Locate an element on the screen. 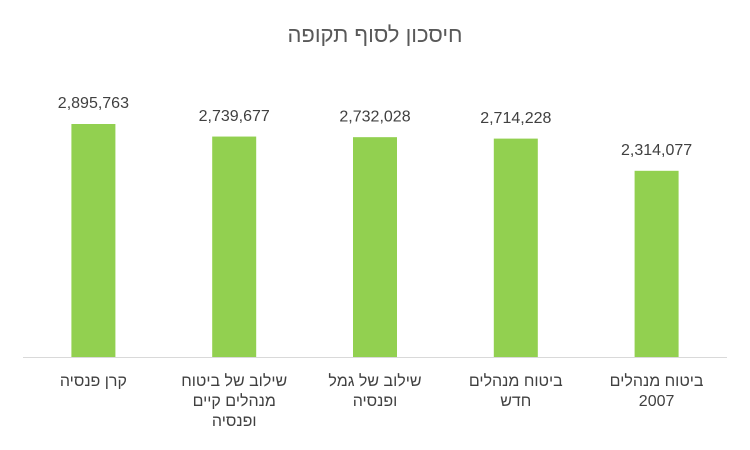  value-label: 2,739,677 is located at coordinates (234, 116).